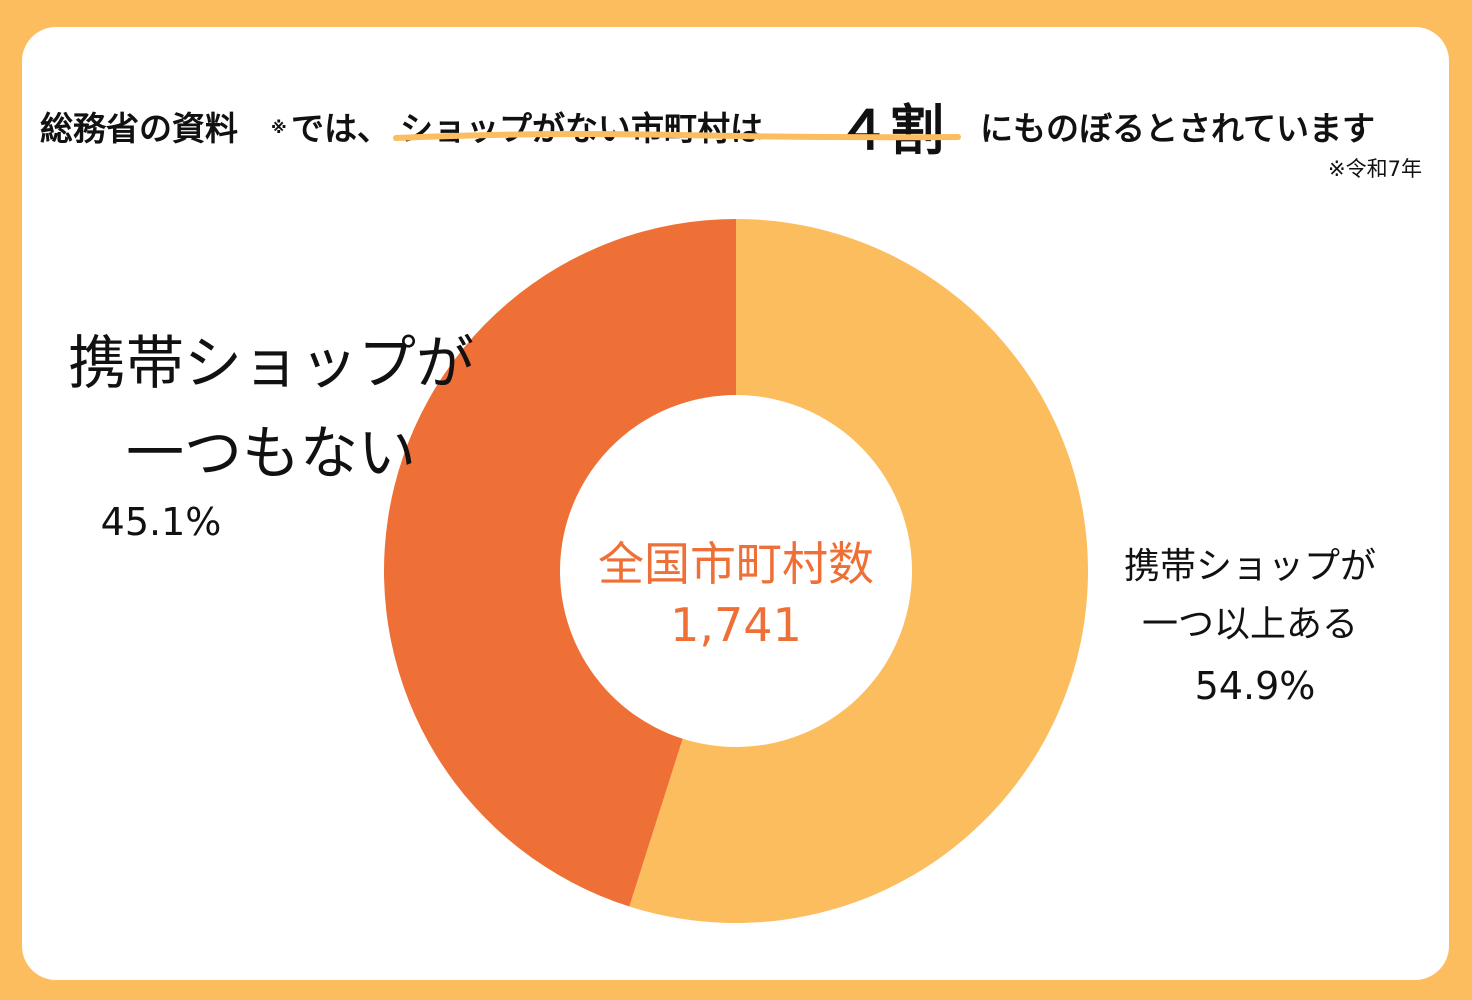  What do you see at coordinates (161, 522) in the screenshot?
I see `slice-value-none: 45.1%` at bounding box center [161, 522].